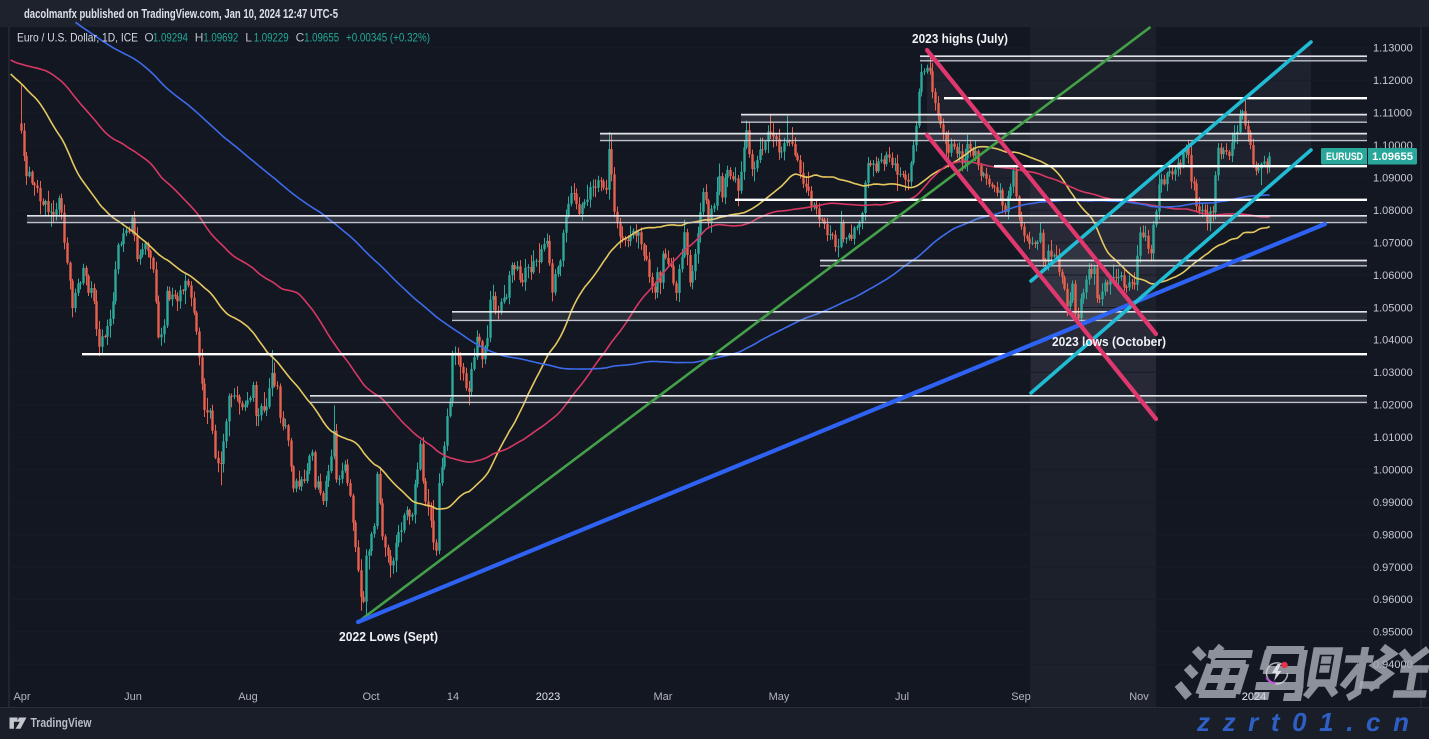  I want to click on svg-text: Oct, so click(370, 697).